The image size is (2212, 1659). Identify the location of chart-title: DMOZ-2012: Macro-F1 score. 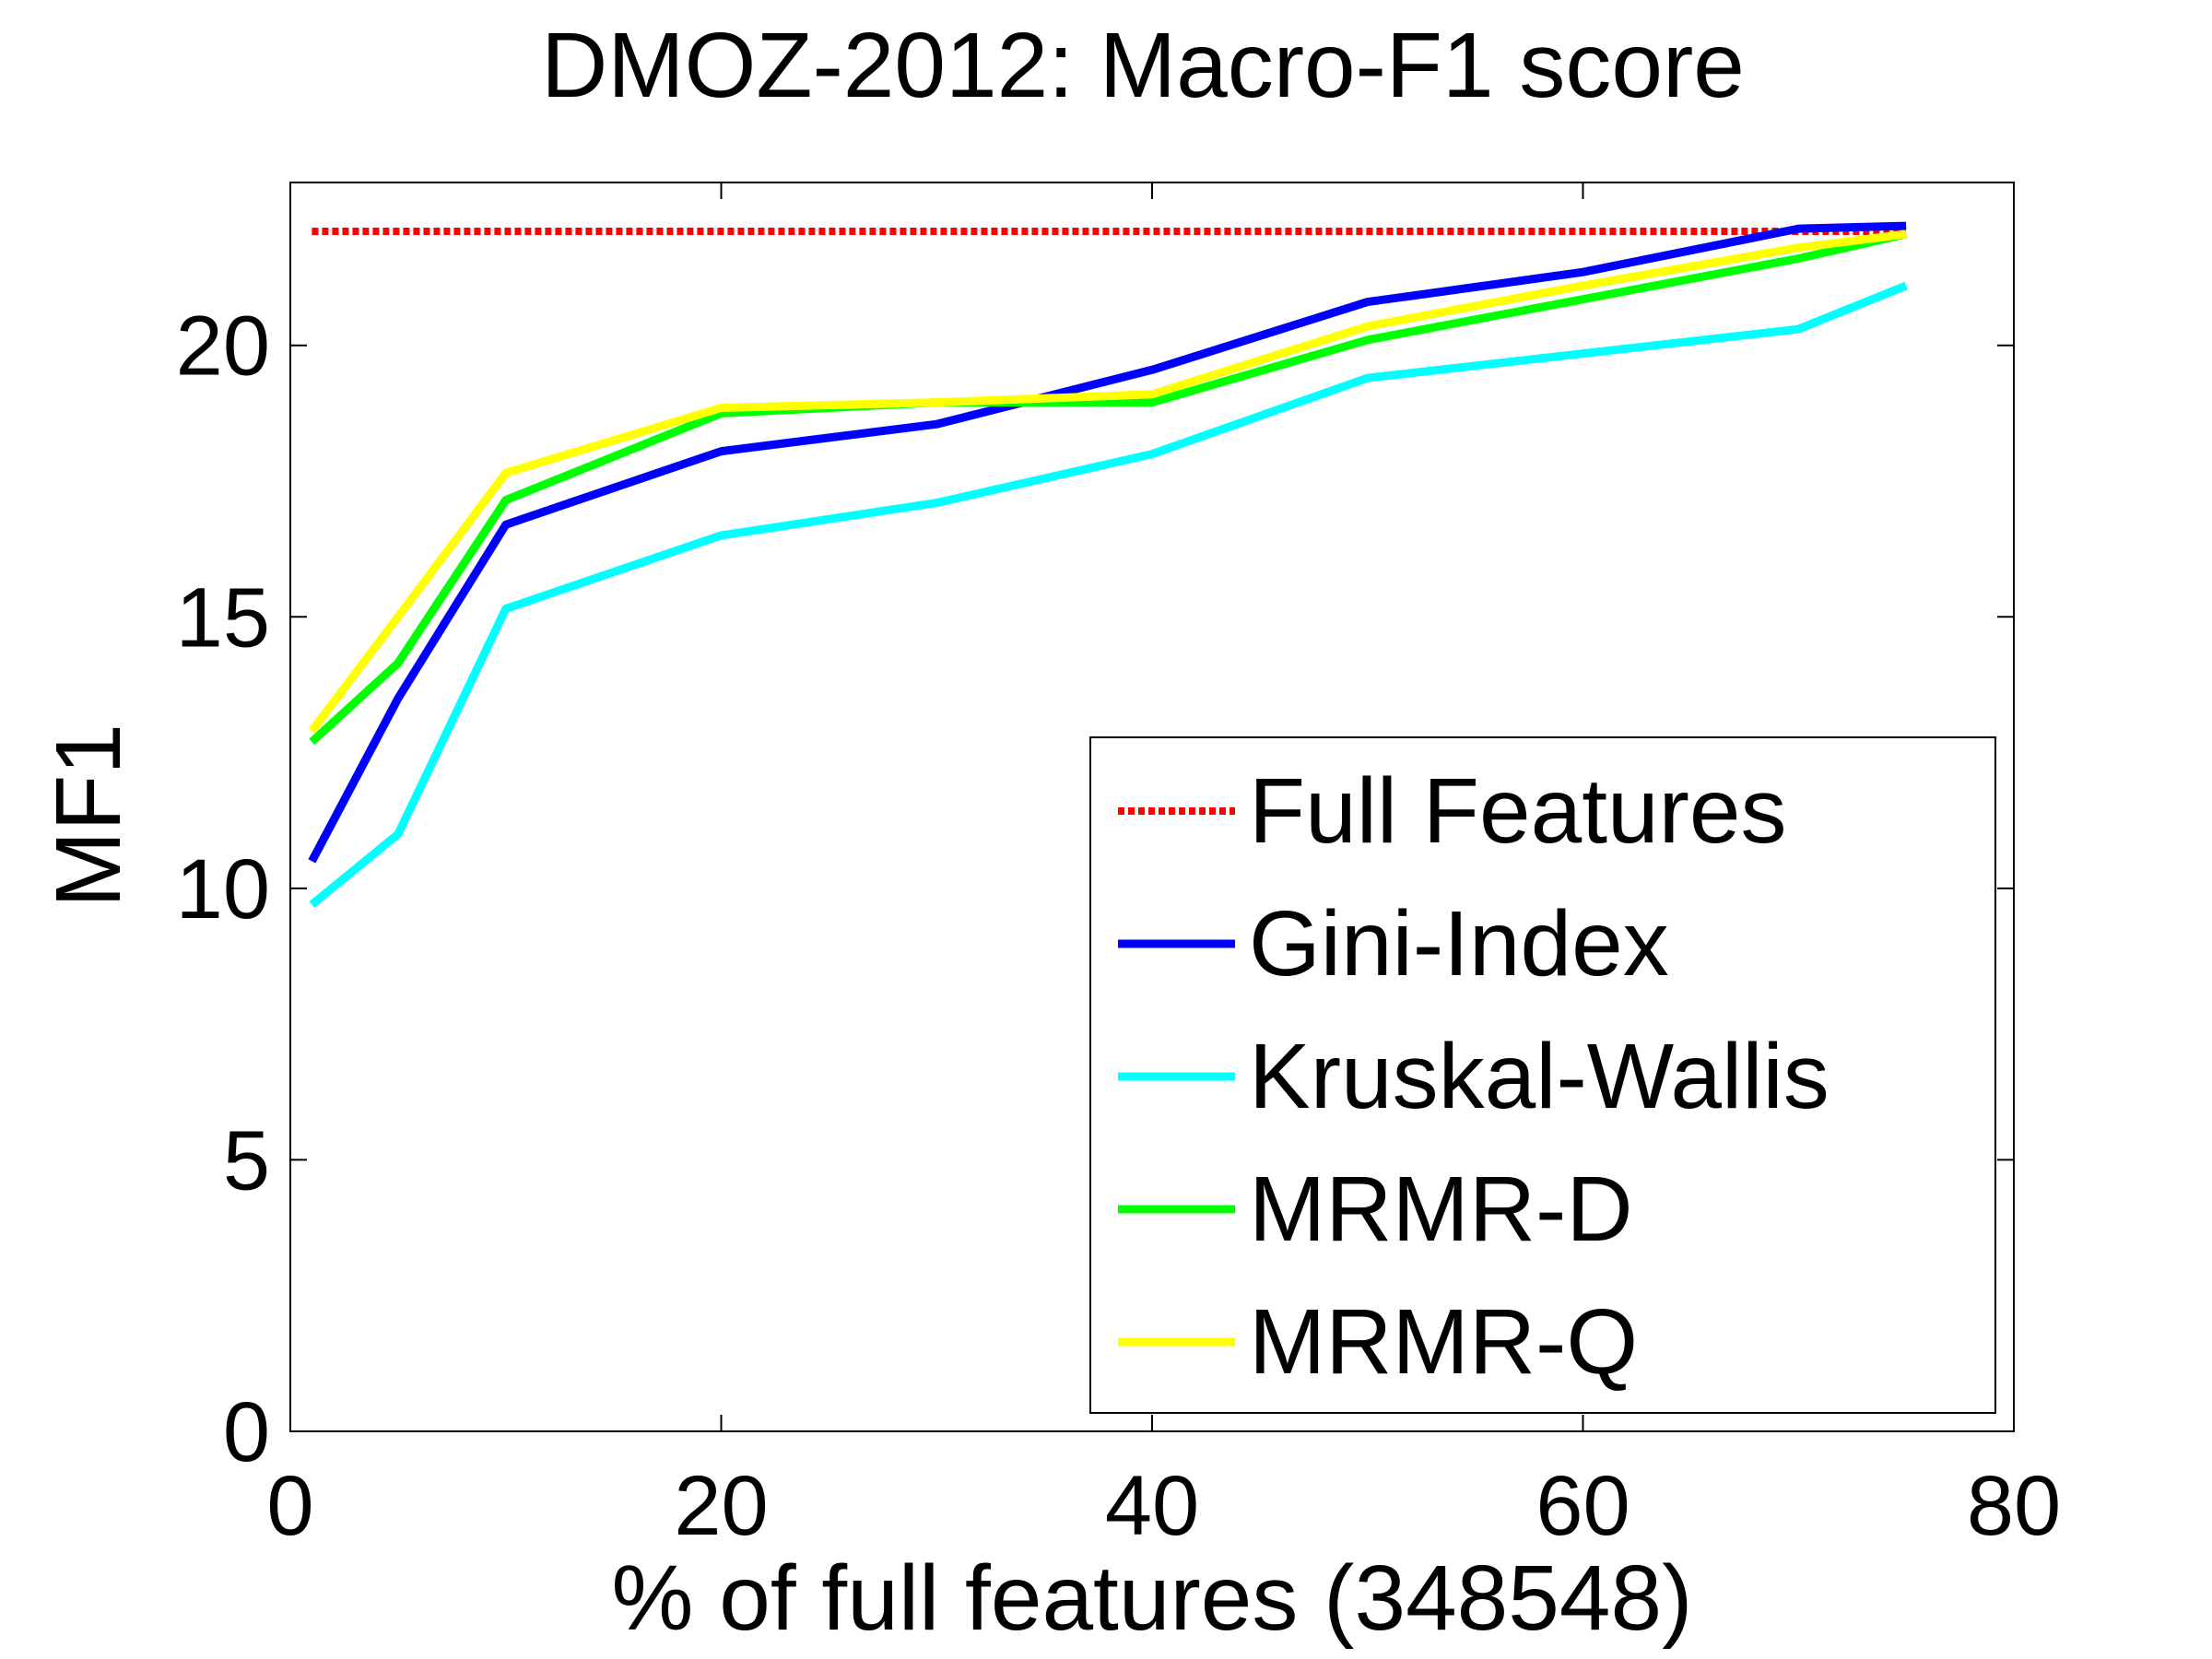
(1143, 65).